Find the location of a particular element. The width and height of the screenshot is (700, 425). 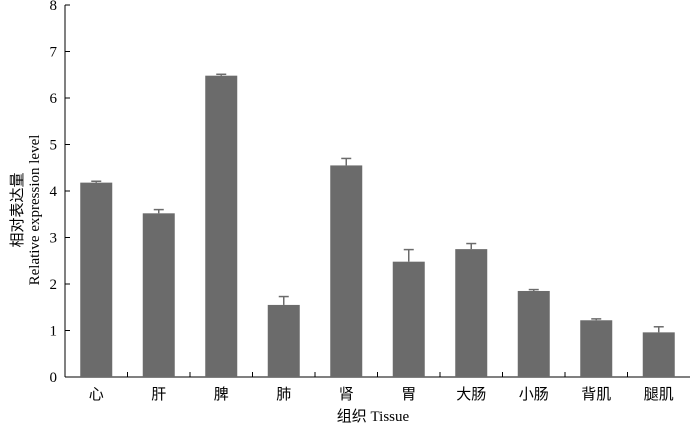

x-tick-label: 背肌 is located at coordinates (596, 394).